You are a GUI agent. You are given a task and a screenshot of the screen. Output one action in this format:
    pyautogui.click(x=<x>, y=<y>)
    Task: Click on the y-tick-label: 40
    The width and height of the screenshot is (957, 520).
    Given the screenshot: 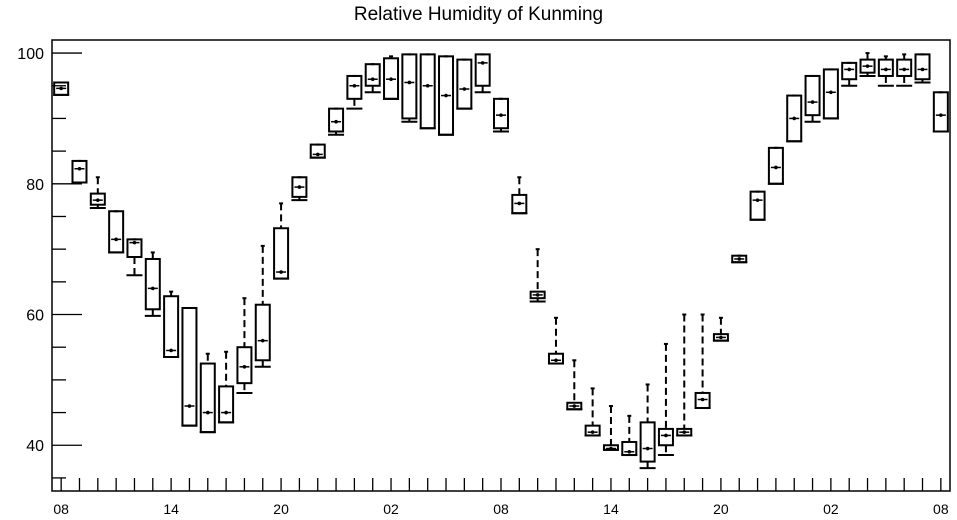 What is the action you would take?
    pyautogui.click(x=35, y=446)
    